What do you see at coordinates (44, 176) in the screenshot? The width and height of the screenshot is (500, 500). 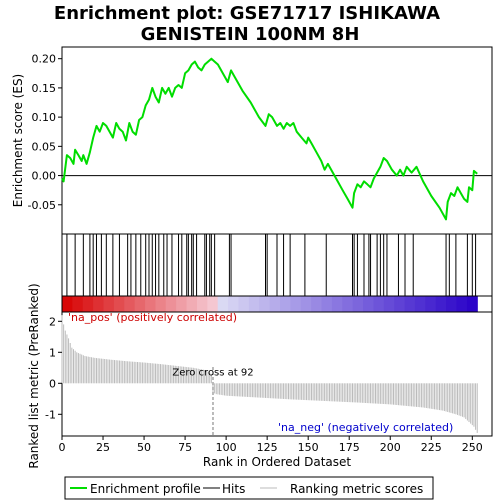 I see `es-ytick-label: 0.00` at bounding box center [44, 176].